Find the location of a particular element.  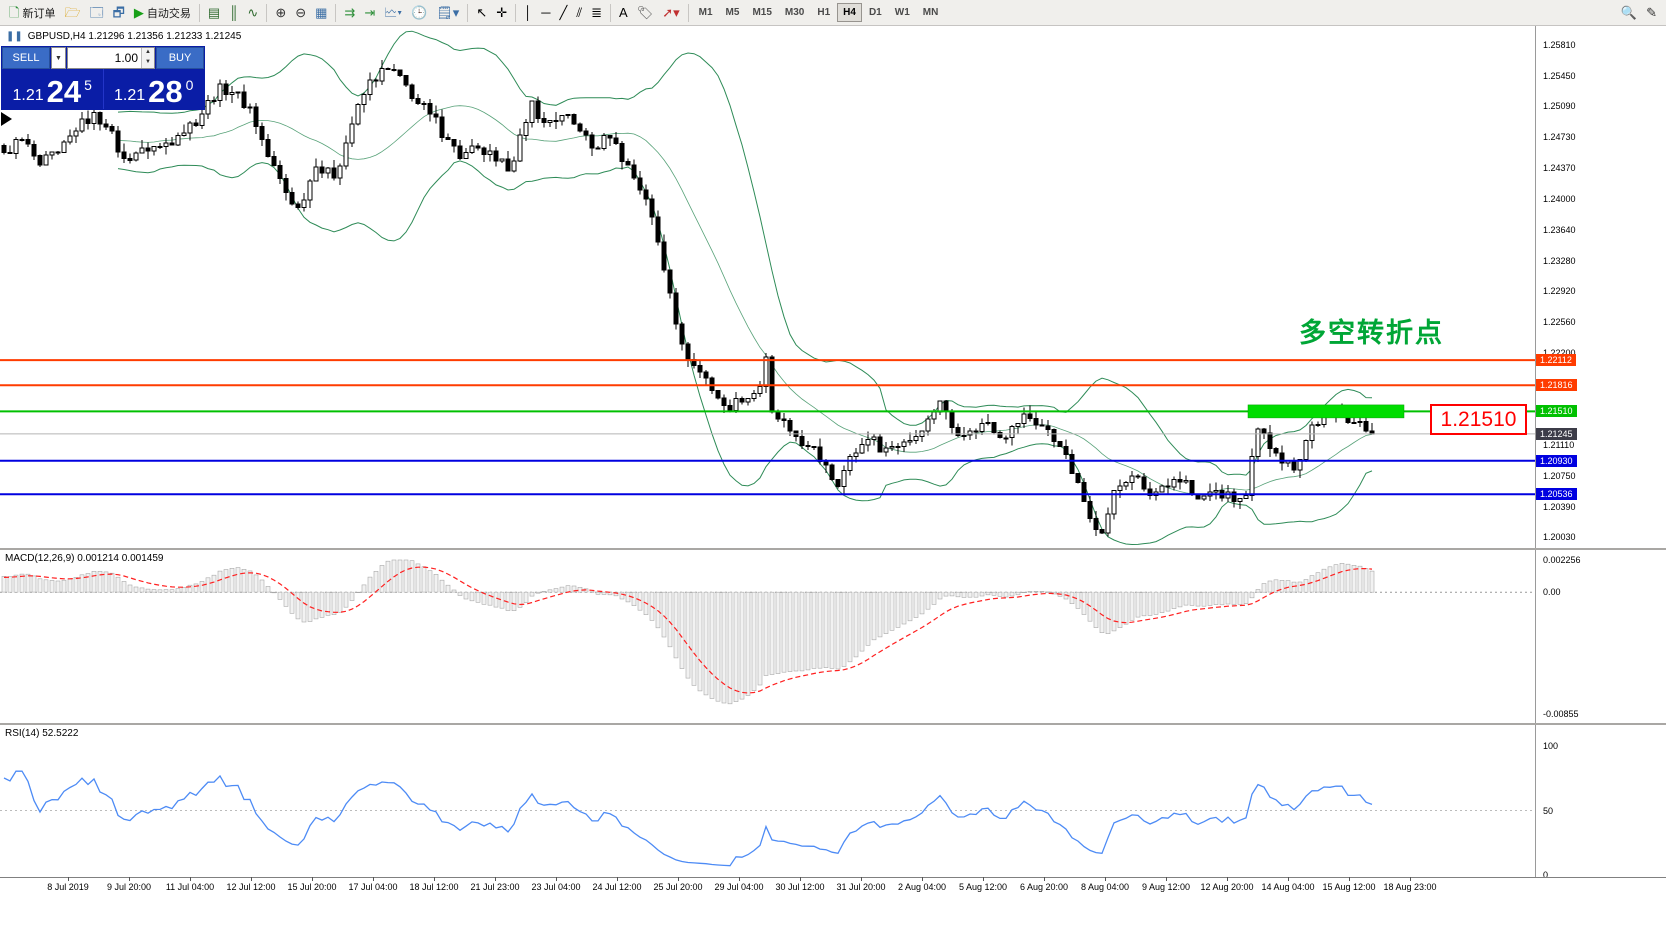

timeframe-w1-button: W1 is located at coordinates (902, 12).